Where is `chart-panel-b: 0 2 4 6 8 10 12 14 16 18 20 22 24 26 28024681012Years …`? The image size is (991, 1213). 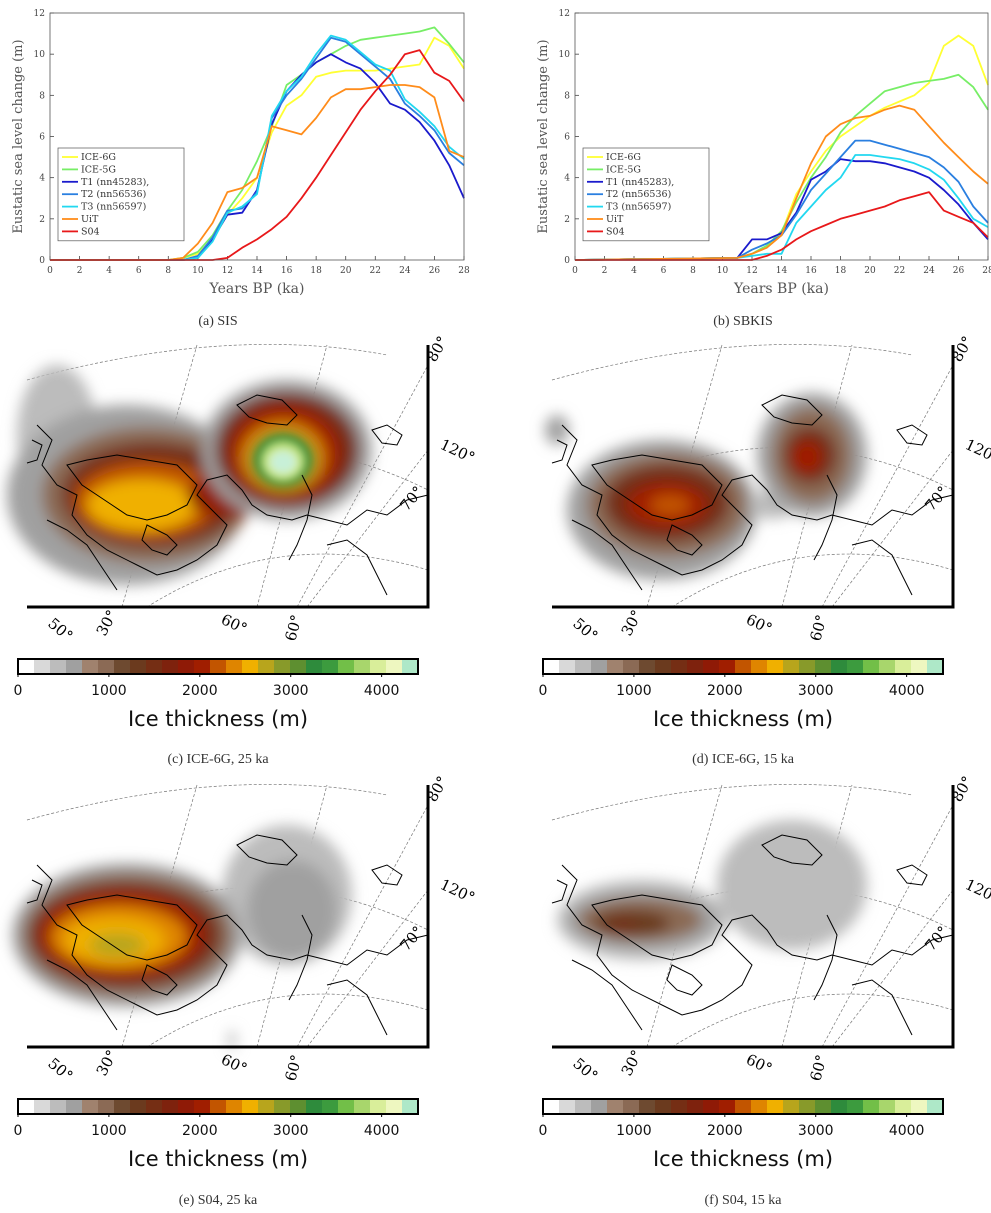 chart-panel-b: 0 2 4 6 8 10 12 14 16 18 20 22 24 26 28024681012Years … is located at coordinates (763, 153).